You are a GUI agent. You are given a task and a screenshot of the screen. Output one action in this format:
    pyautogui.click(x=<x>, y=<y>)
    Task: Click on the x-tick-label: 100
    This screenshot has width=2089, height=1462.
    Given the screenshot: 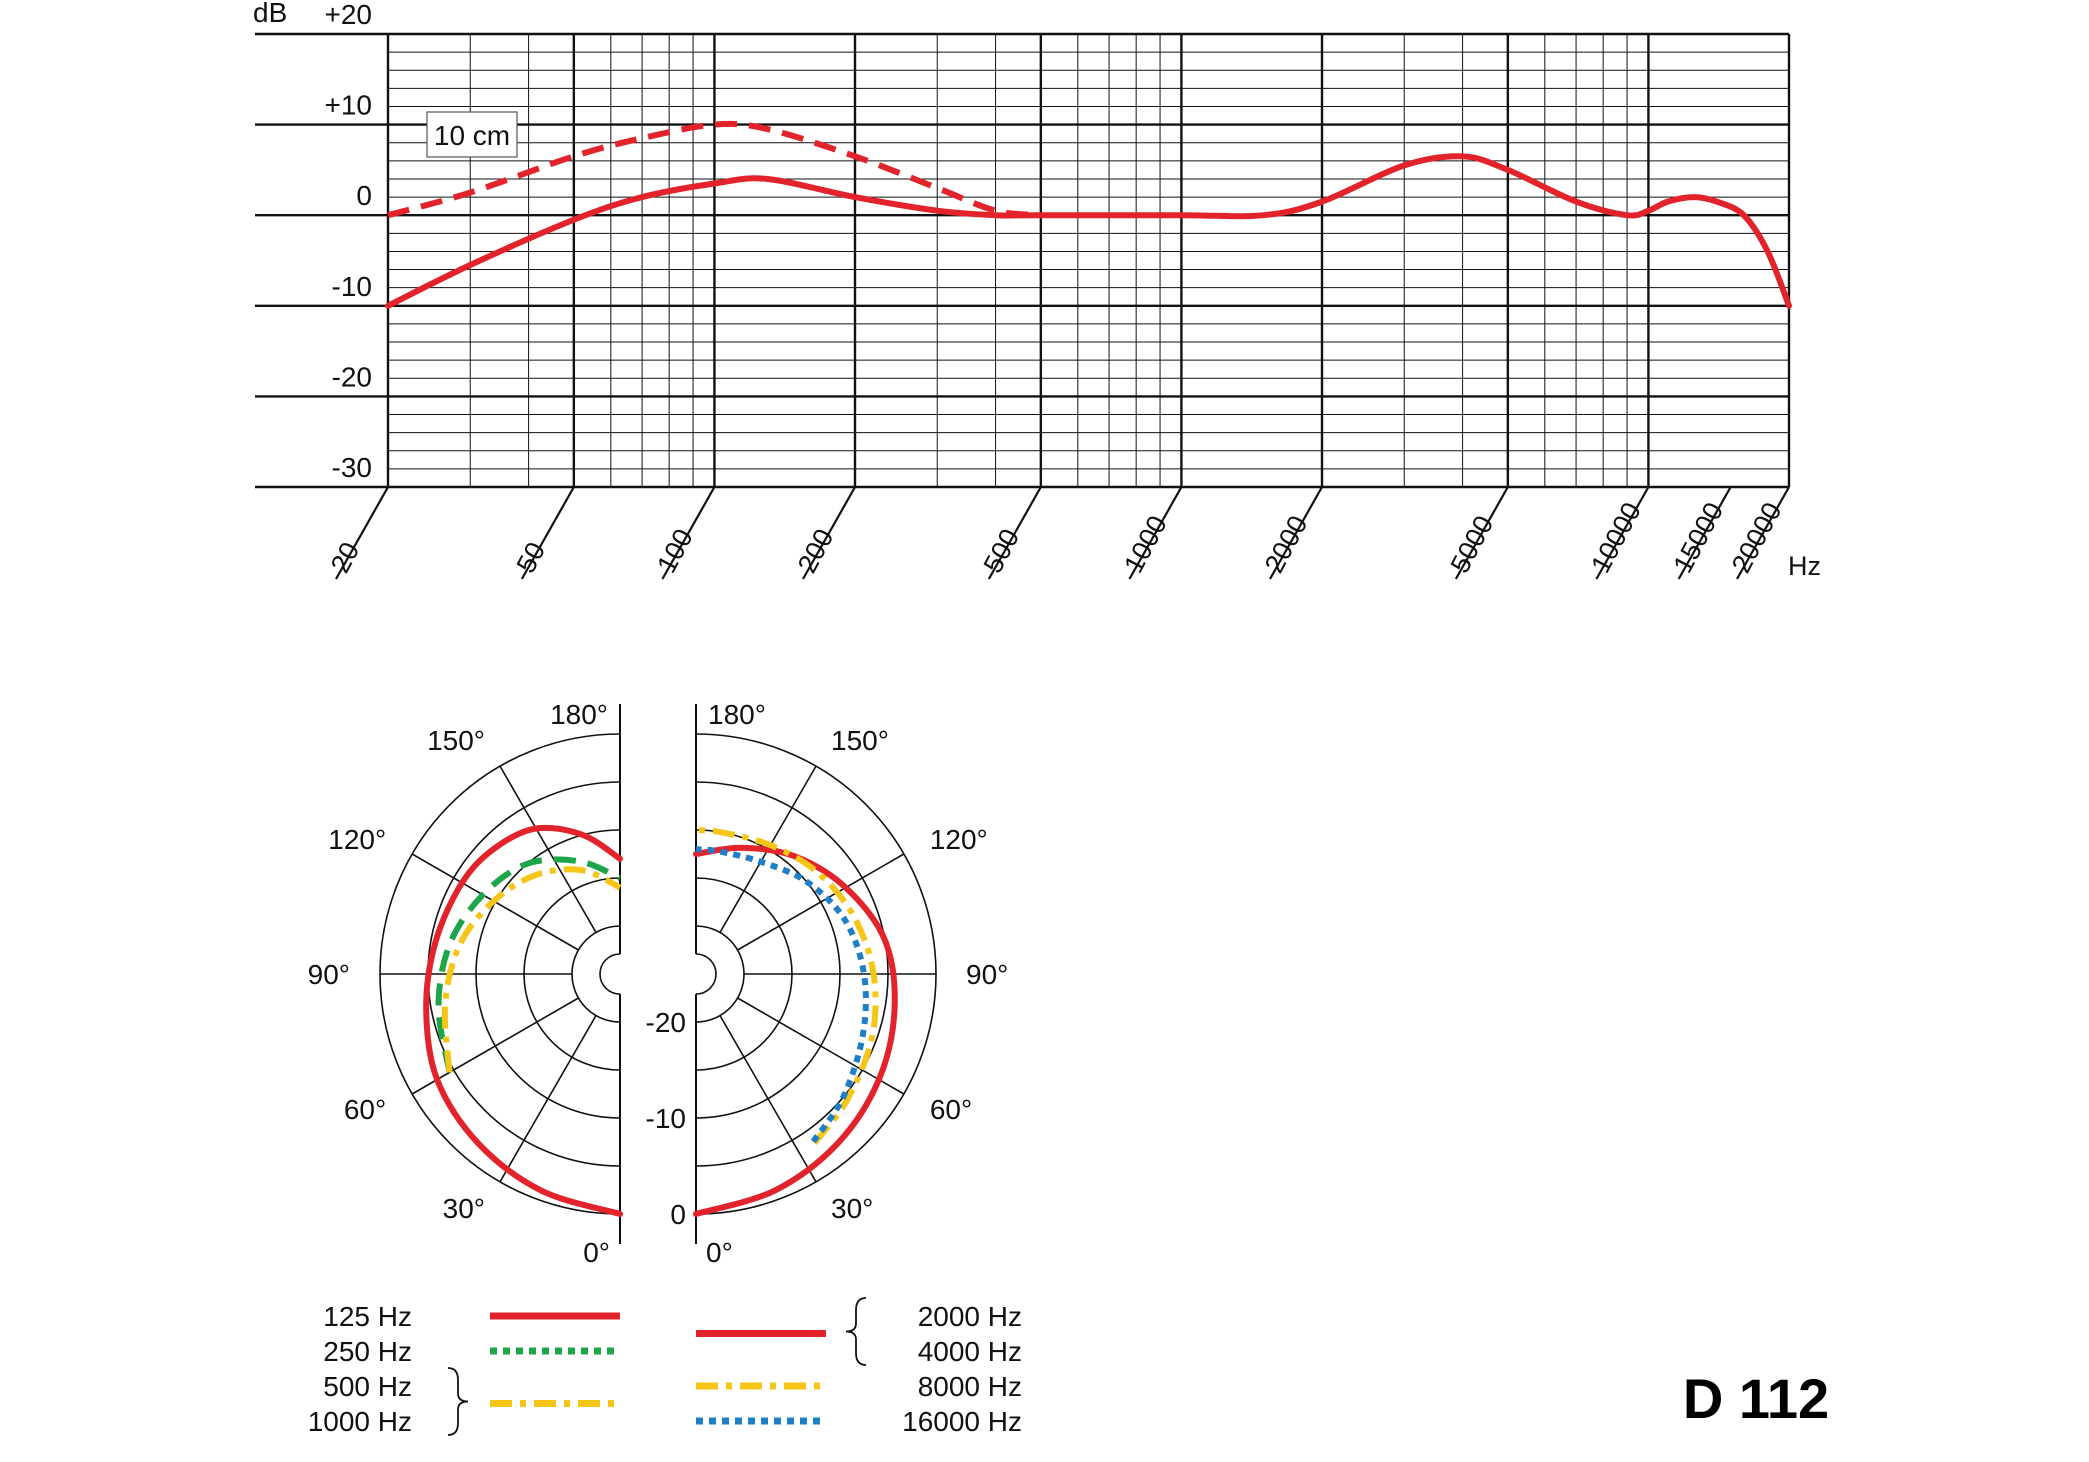 What is the action you would take?
    pyautogui.click(x=675, y=551)
    